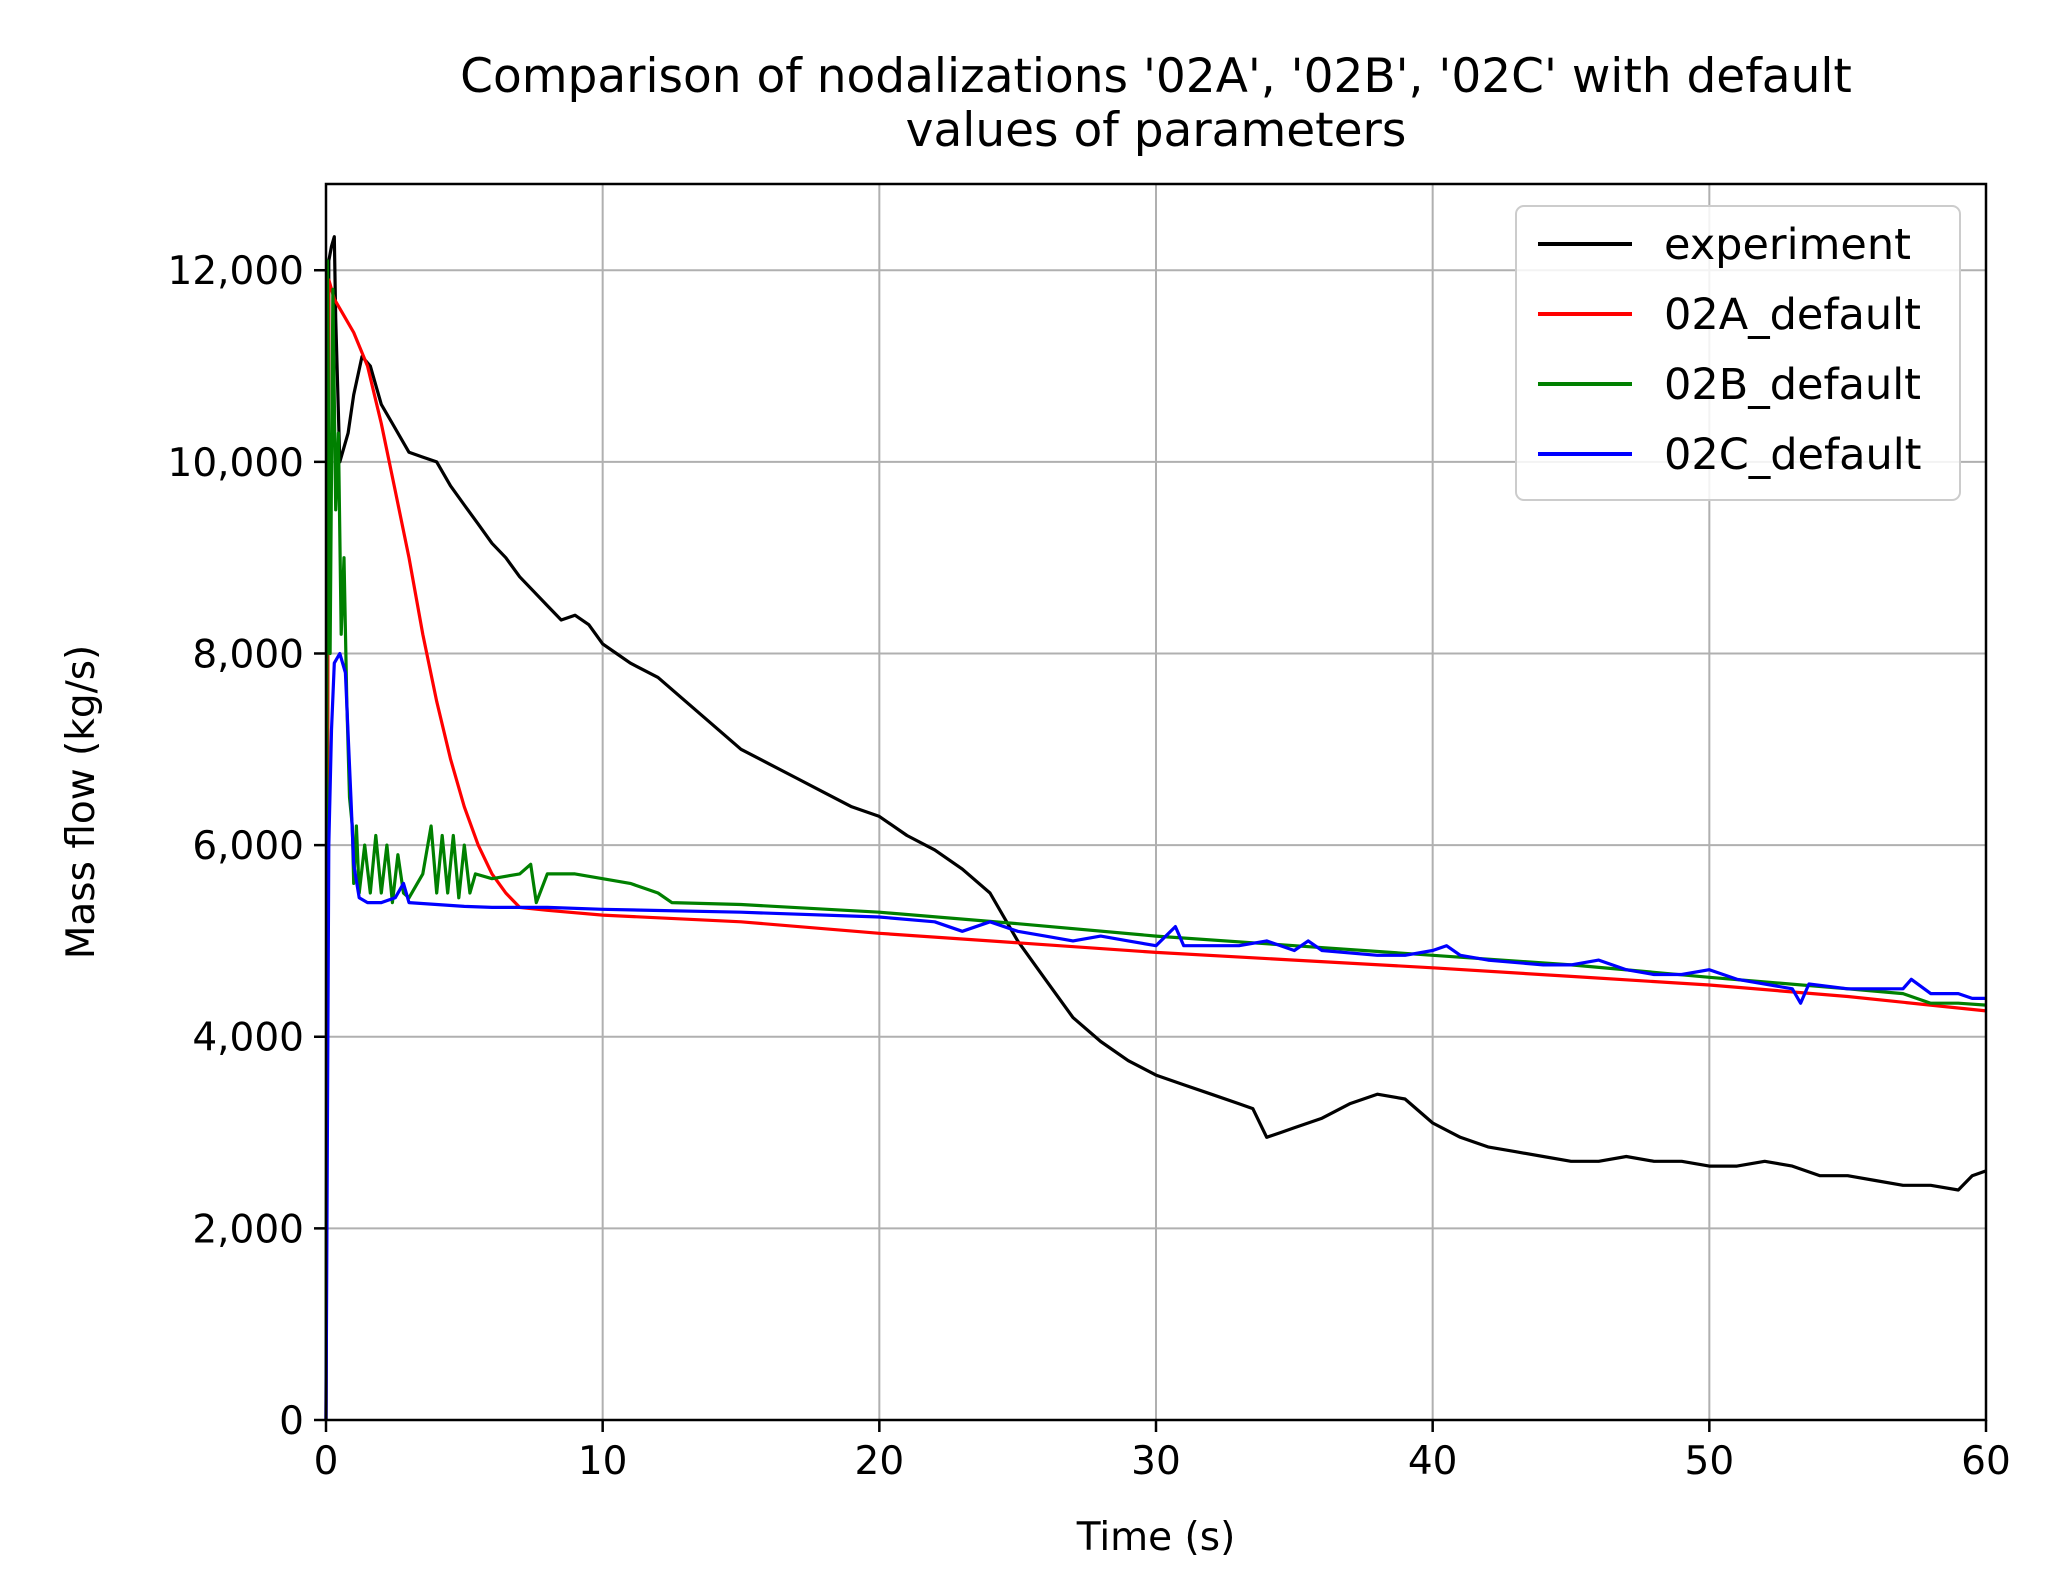 The height and width of the screenshot is (1584, 2052). I want to click on y-axis-label: Mass flow (kg/s), so click(81, 802).